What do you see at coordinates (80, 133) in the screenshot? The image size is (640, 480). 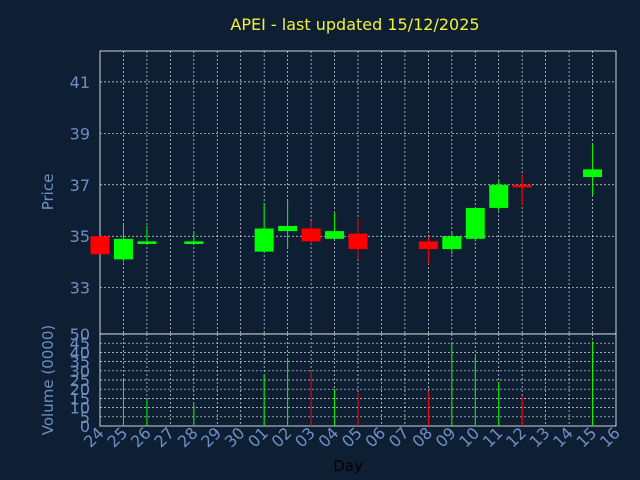 I see `price-tick-label: 39` at bounding box center [80, 133].